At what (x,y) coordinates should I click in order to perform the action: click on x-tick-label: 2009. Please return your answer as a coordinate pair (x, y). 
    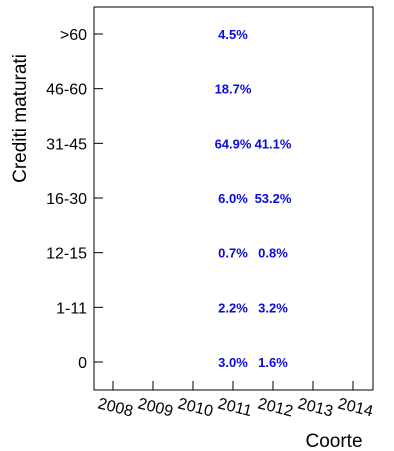
    Looking at the image, I should click on (155, 407).